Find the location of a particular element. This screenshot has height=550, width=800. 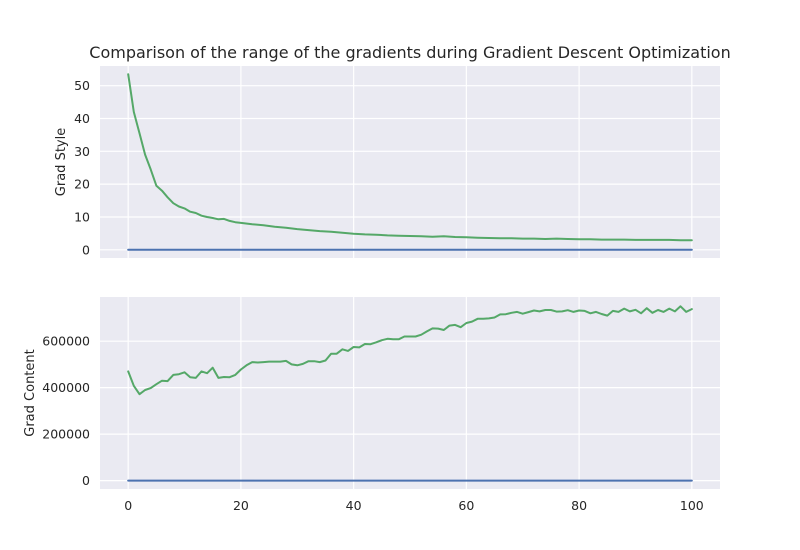

x-tick-label: 40 is located at coordinates (354, 505).